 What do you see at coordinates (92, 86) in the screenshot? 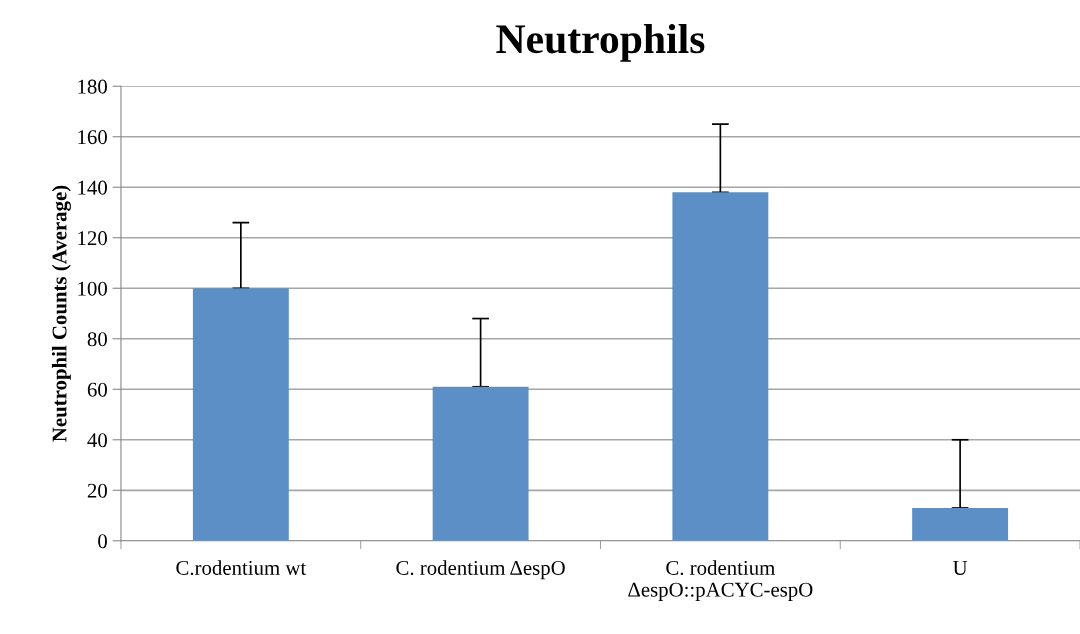
I see `y-tick-label: 180` at bounding box center [92, 86].